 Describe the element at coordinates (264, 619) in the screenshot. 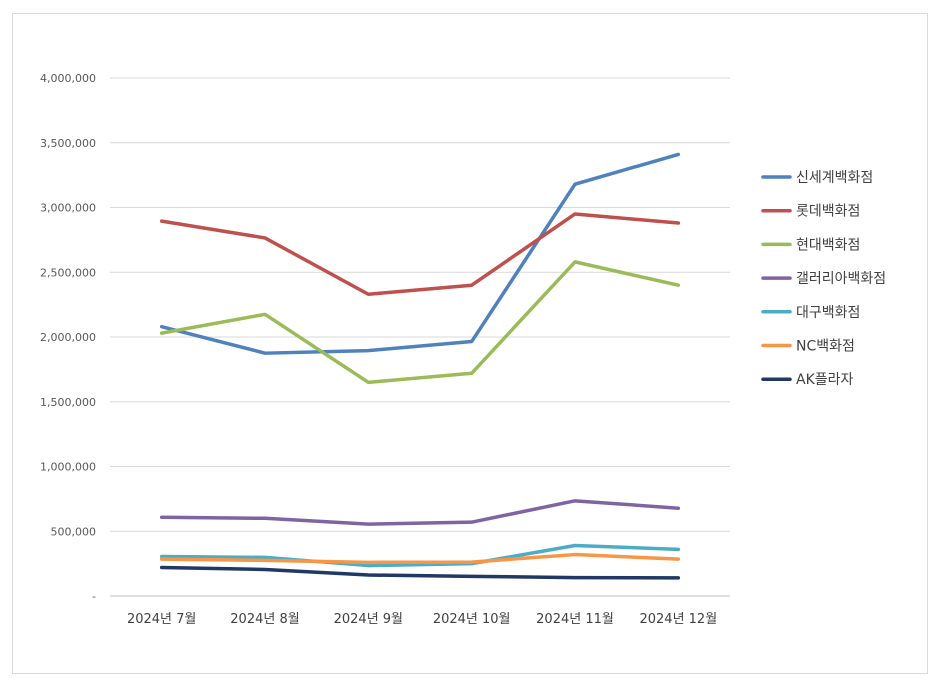

I see `x-tick-label: 2024년 8월` at that location.